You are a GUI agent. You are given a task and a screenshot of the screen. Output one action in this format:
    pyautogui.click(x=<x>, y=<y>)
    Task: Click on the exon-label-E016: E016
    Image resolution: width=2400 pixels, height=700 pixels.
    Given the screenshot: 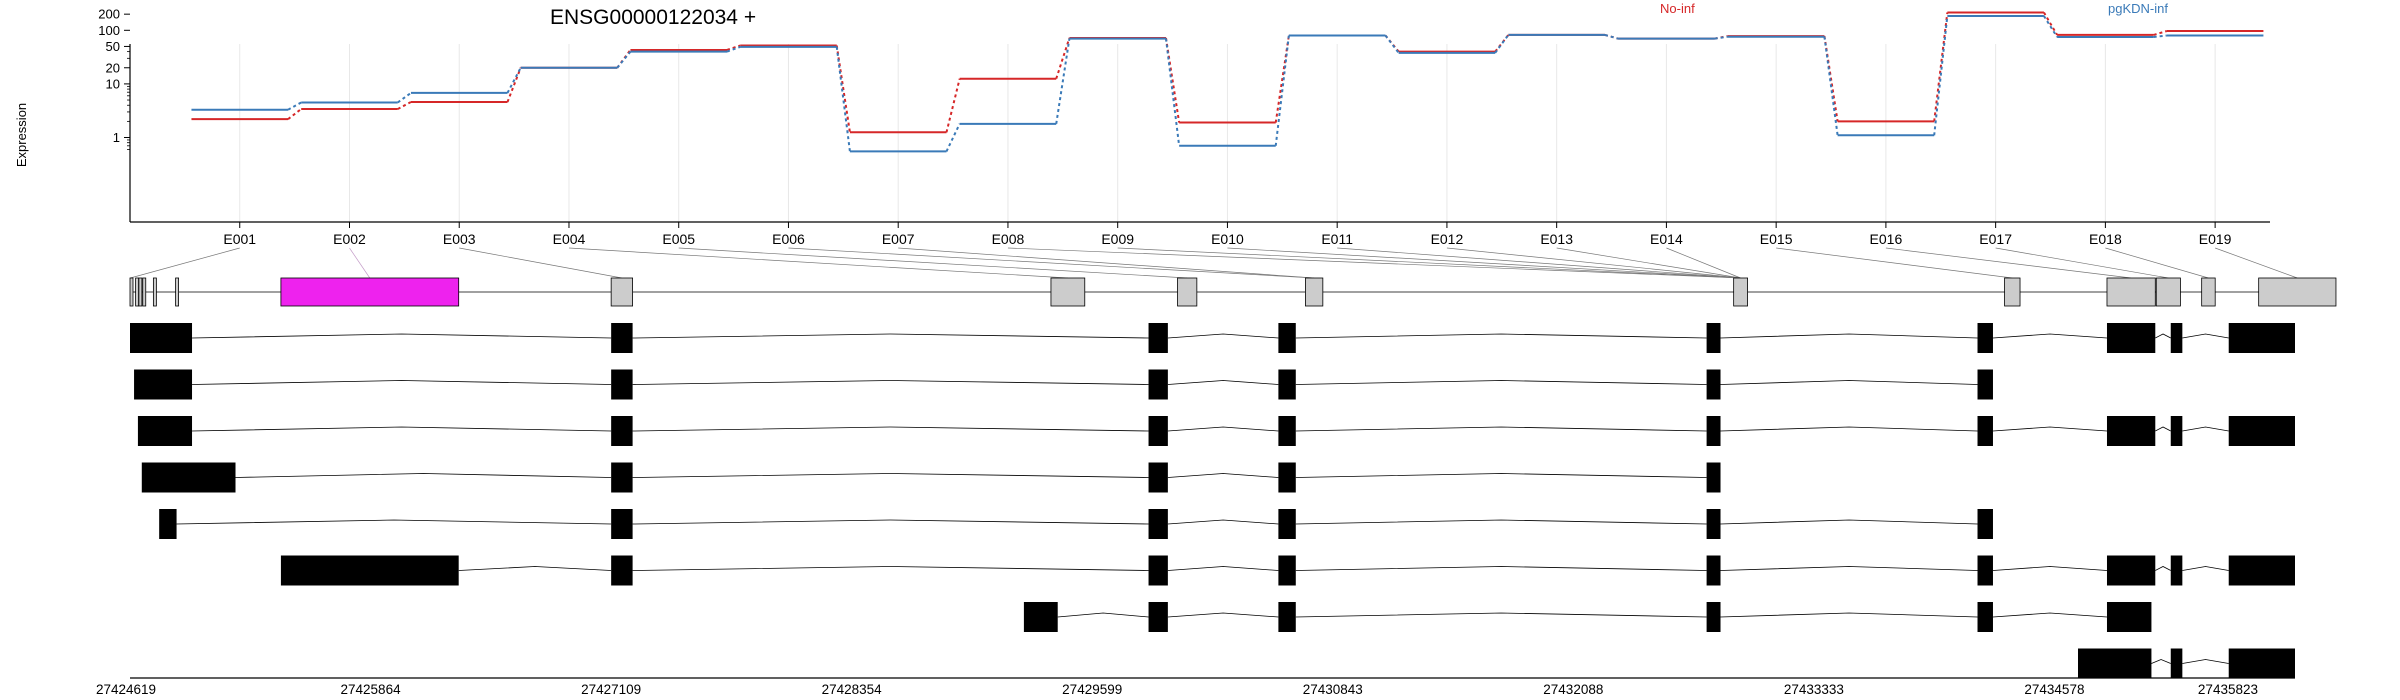 What is the action you would take?
    pyautogui.click(x=1886, y=239)
    